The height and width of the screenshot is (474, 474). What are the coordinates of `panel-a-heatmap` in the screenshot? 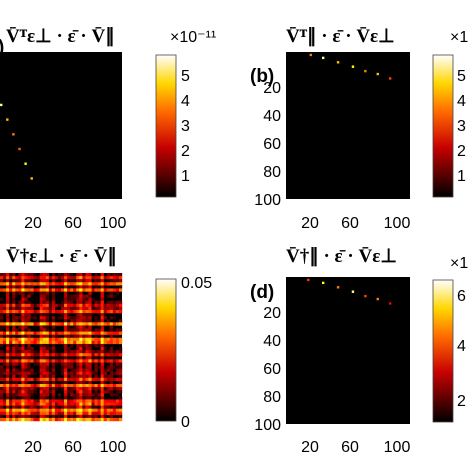 It's located at (61, 125).